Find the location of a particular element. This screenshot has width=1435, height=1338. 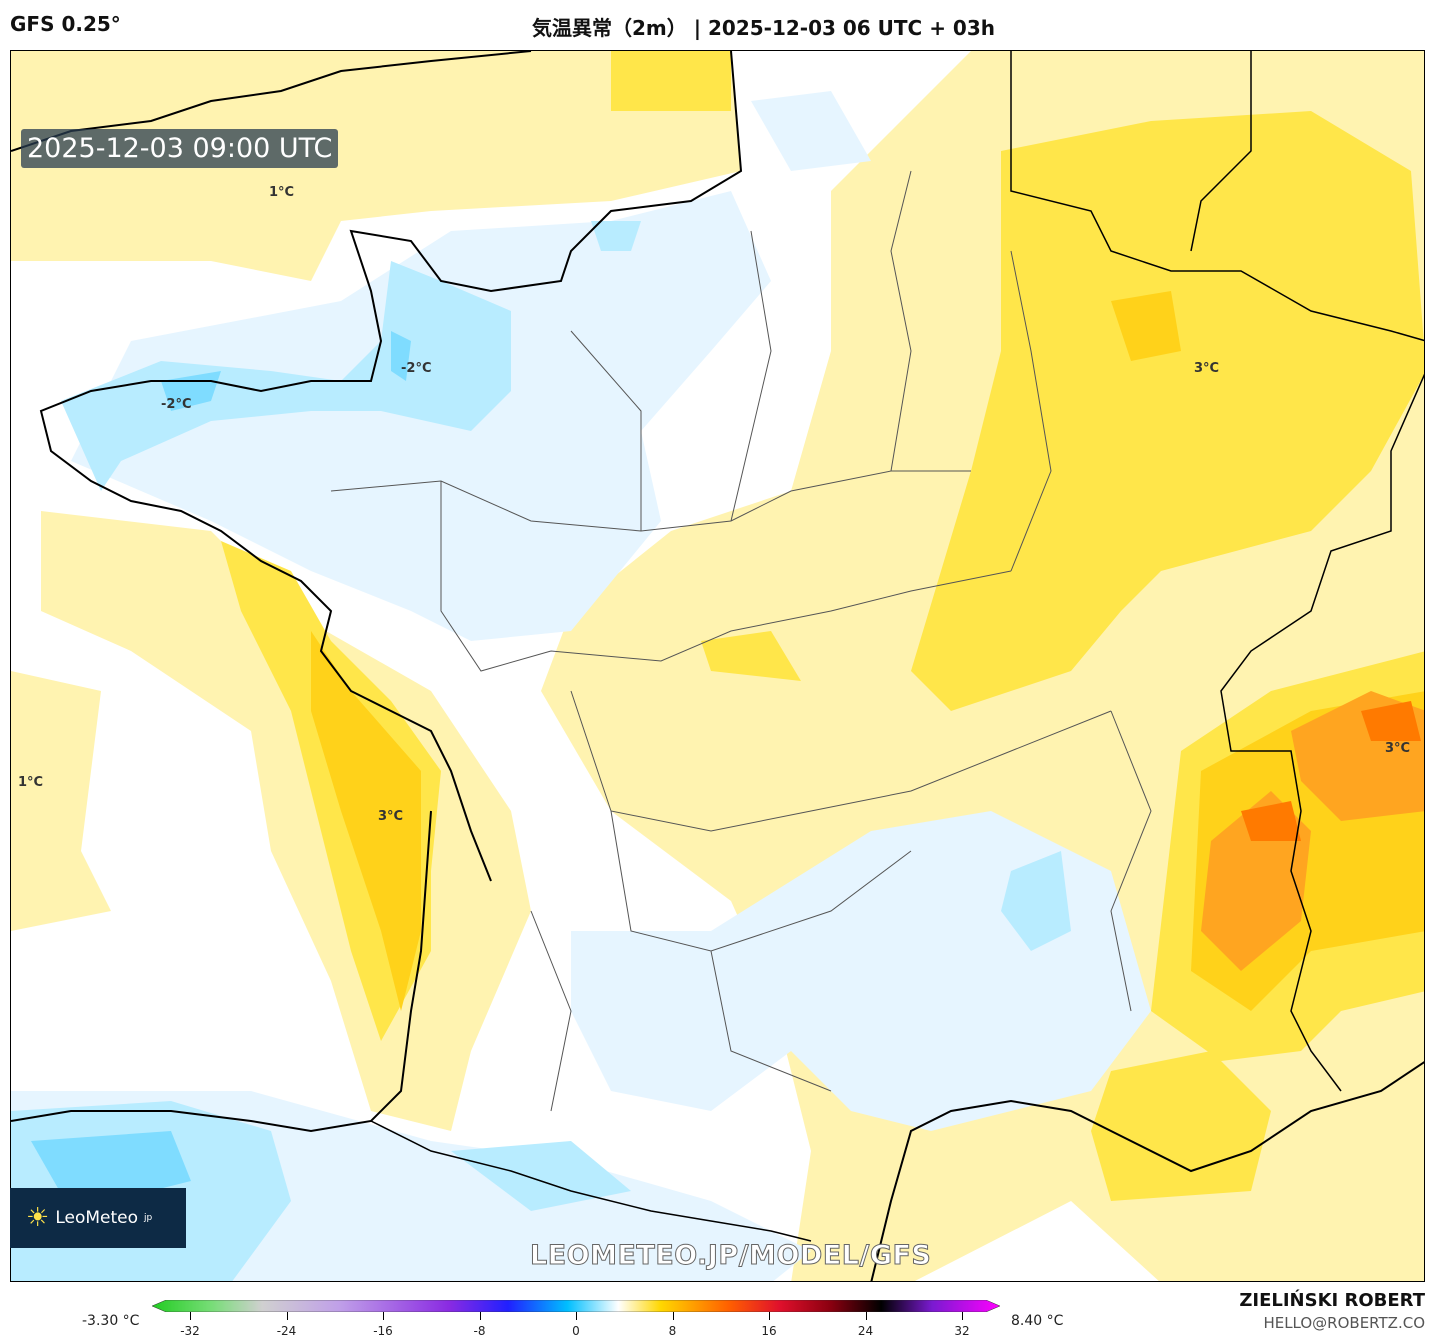

max-value: 8.40 °C is located at coordinates (1037, 1321).